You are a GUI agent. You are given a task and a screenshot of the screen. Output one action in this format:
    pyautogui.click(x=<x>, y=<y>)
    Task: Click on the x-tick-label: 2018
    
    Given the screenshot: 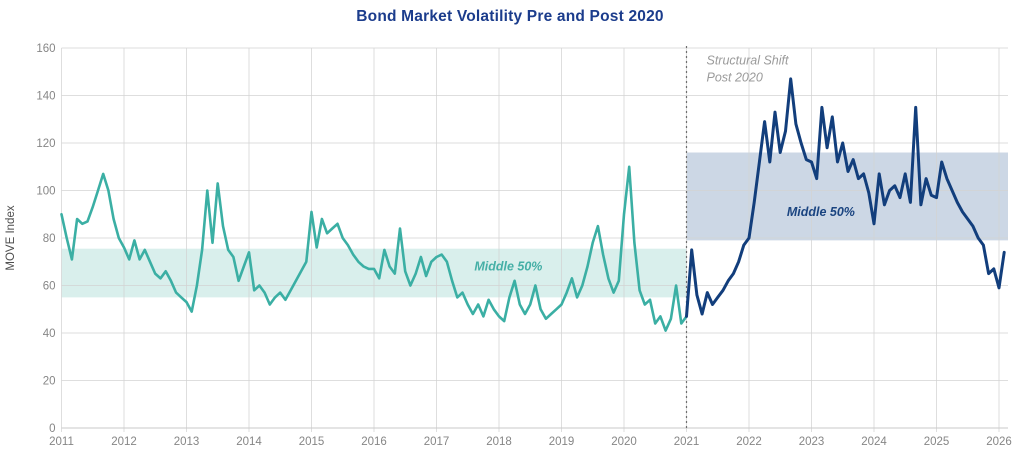 What is the action you would take?
    pyautogui.click(x=499, y=442)
    